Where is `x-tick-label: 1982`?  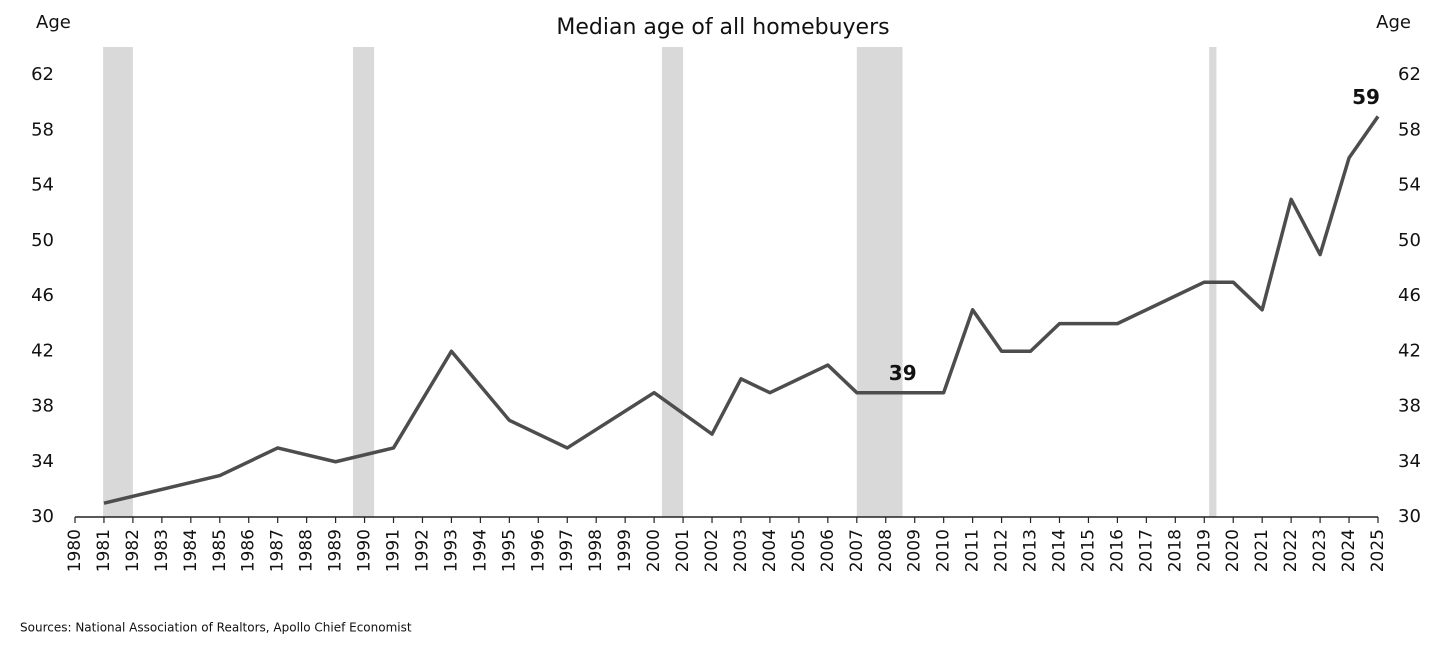
x-tick-label: 1982 is located at coordinates (133, 550).